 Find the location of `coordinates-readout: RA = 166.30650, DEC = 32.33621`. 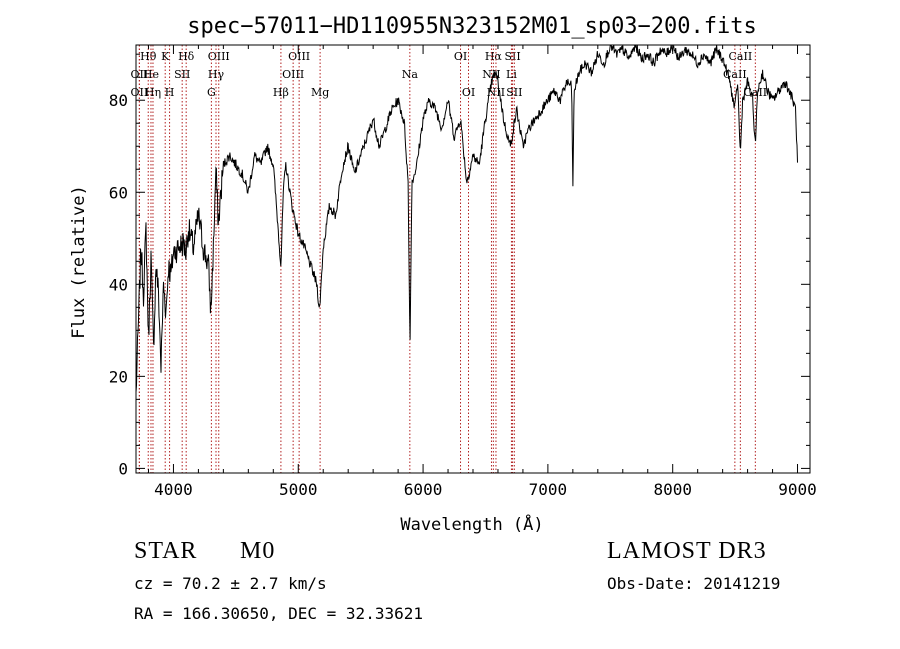

coordinates-readout: RA = 166.30650, DEC = 32.33621 is located at coordinates (278, 613).